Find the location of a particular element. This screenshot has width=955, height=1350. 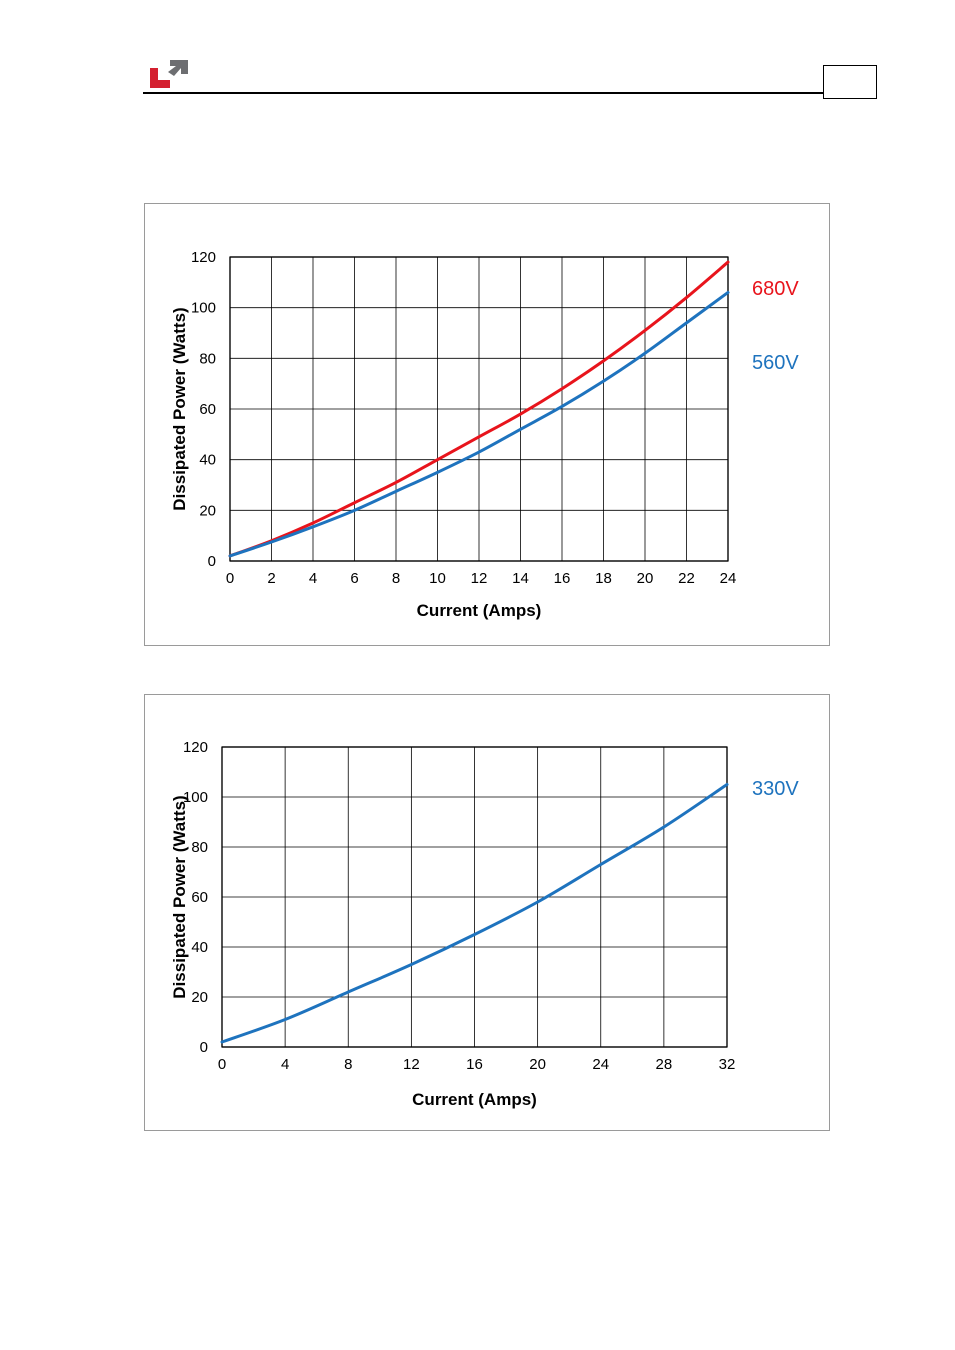

series-line-680v is located at coordinates (479, 409).